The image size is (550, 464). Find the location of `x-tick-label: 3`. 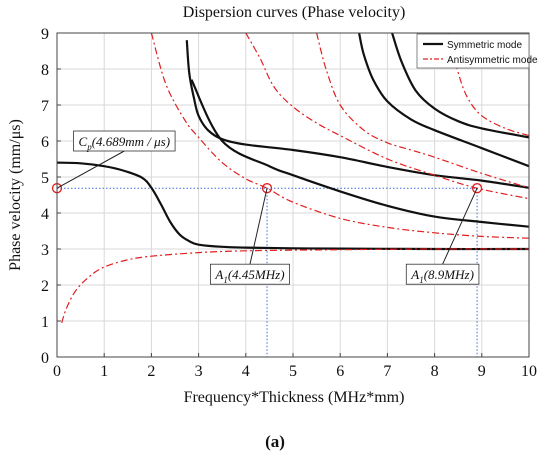

x-tick-label: 3 is located at coordinates (199, 371).